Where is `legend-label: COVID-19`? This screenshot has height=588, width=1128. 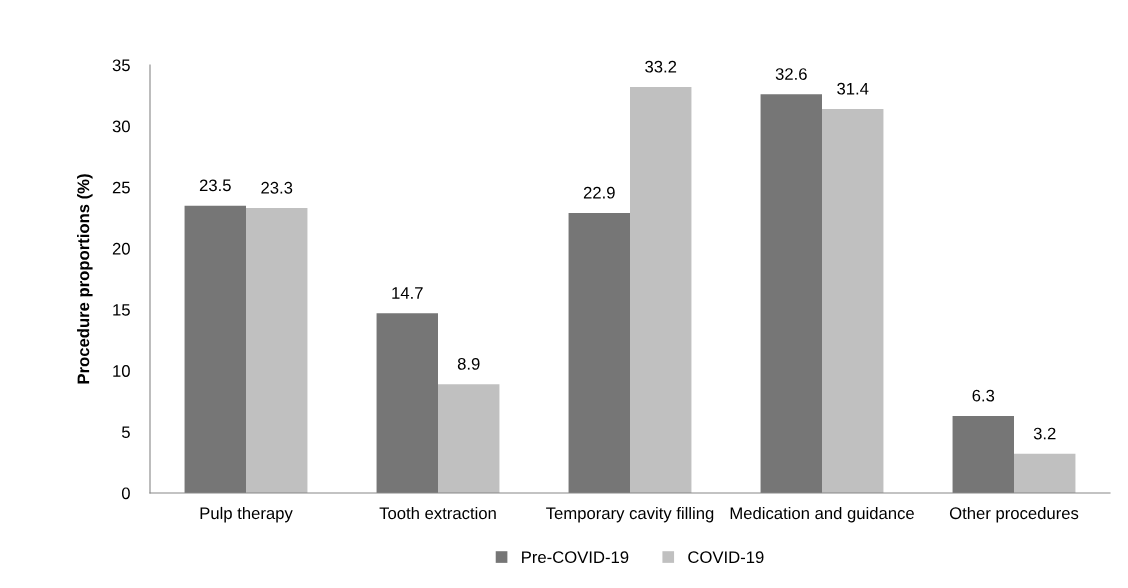 legend-label: COVID-19 is located at coordinates (726, 557).